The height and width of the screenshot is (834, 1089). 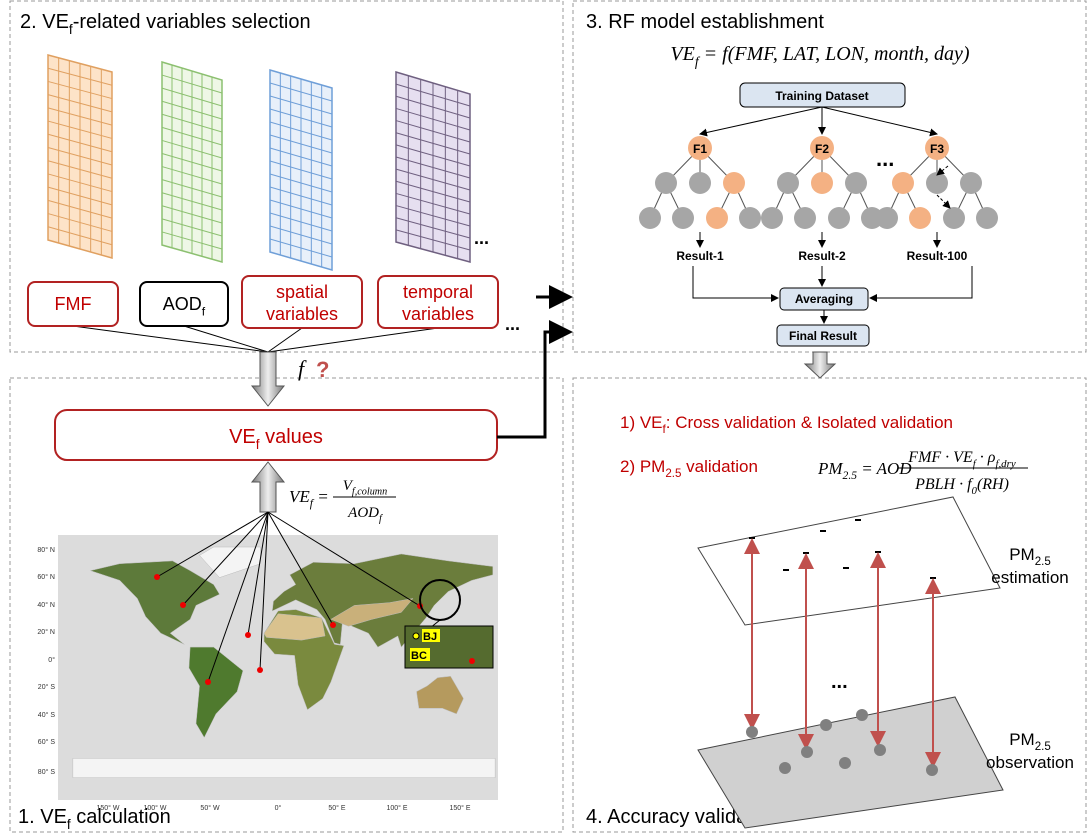 I want to click on tree-root, so click(x=822, y=148).